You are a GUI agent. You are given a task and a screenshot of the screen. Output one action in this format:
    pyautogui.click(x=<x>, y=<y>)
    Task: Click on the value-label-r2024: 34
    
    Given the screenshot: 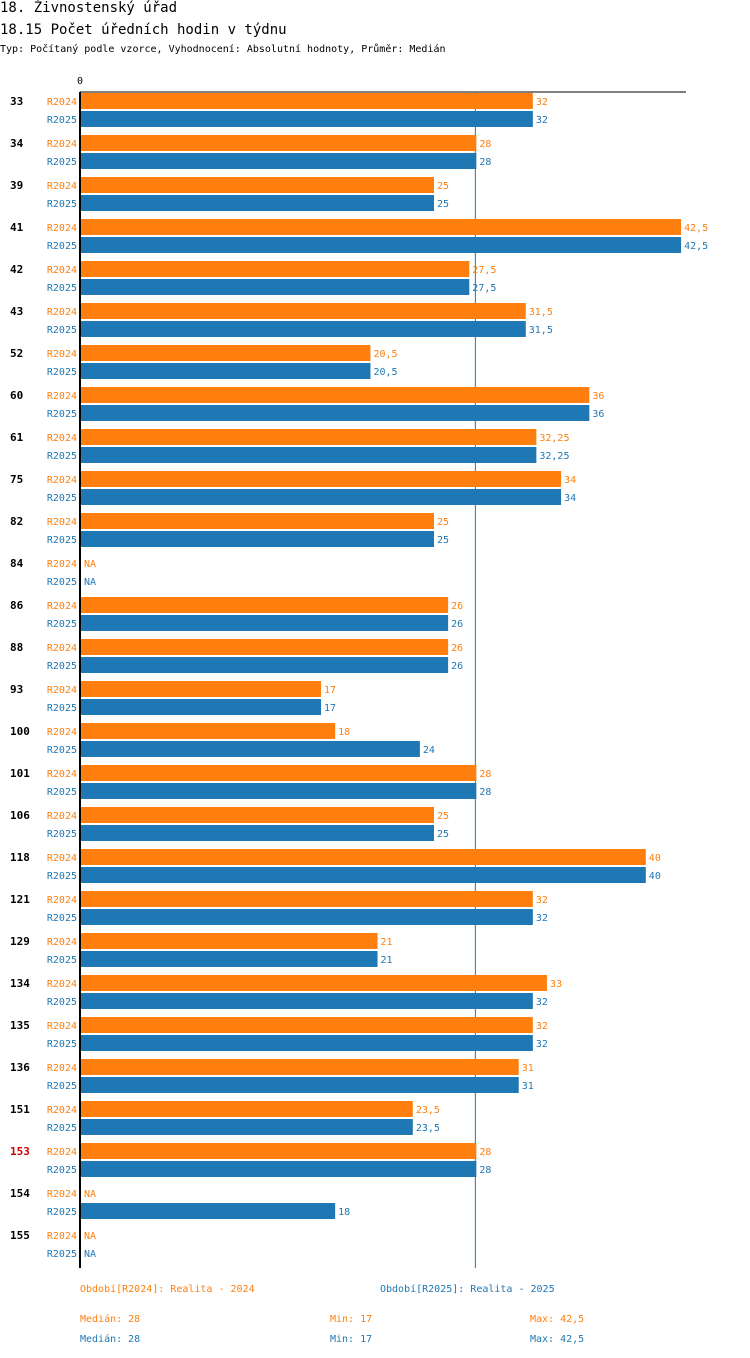 What is the action you would take?
    pyautogui.click(x=570, y=480)
    